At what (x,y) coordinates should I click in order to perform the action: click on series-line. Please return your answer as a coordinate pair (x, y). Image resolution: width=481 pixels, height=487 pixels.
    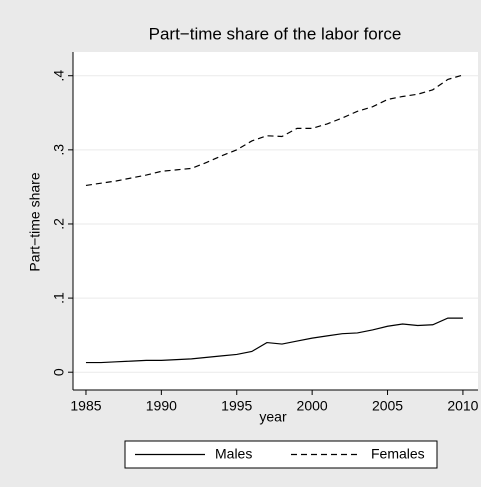
    Looking at the image, I should click on (274, 340).